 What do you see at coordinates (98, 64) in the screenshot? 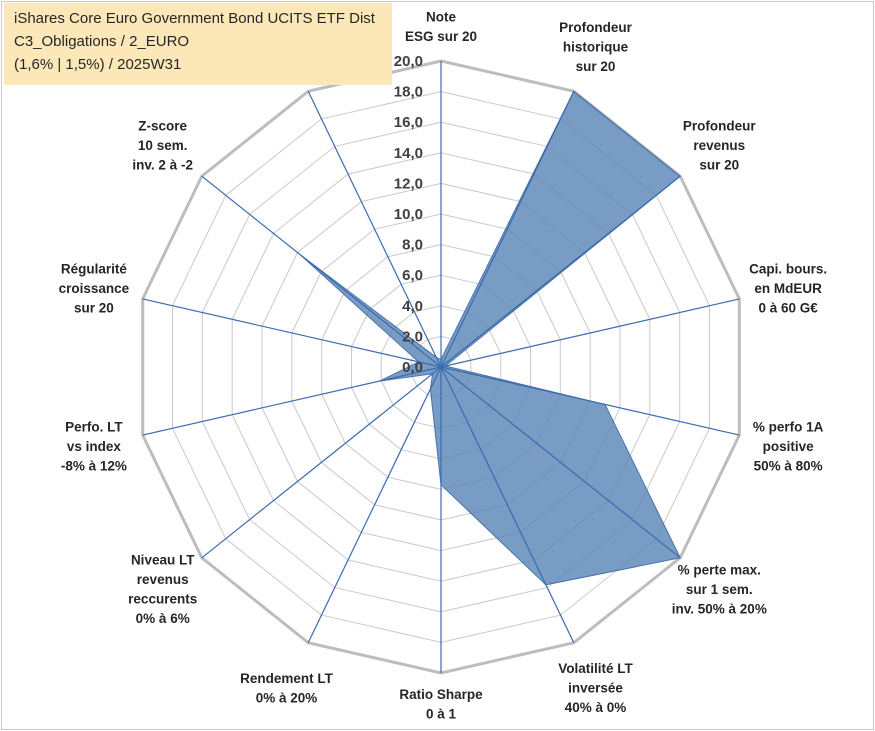
I see `chart-title-line-3: (1,6% | 1,5%) / 2025W31` at bounding box center [98, 64].